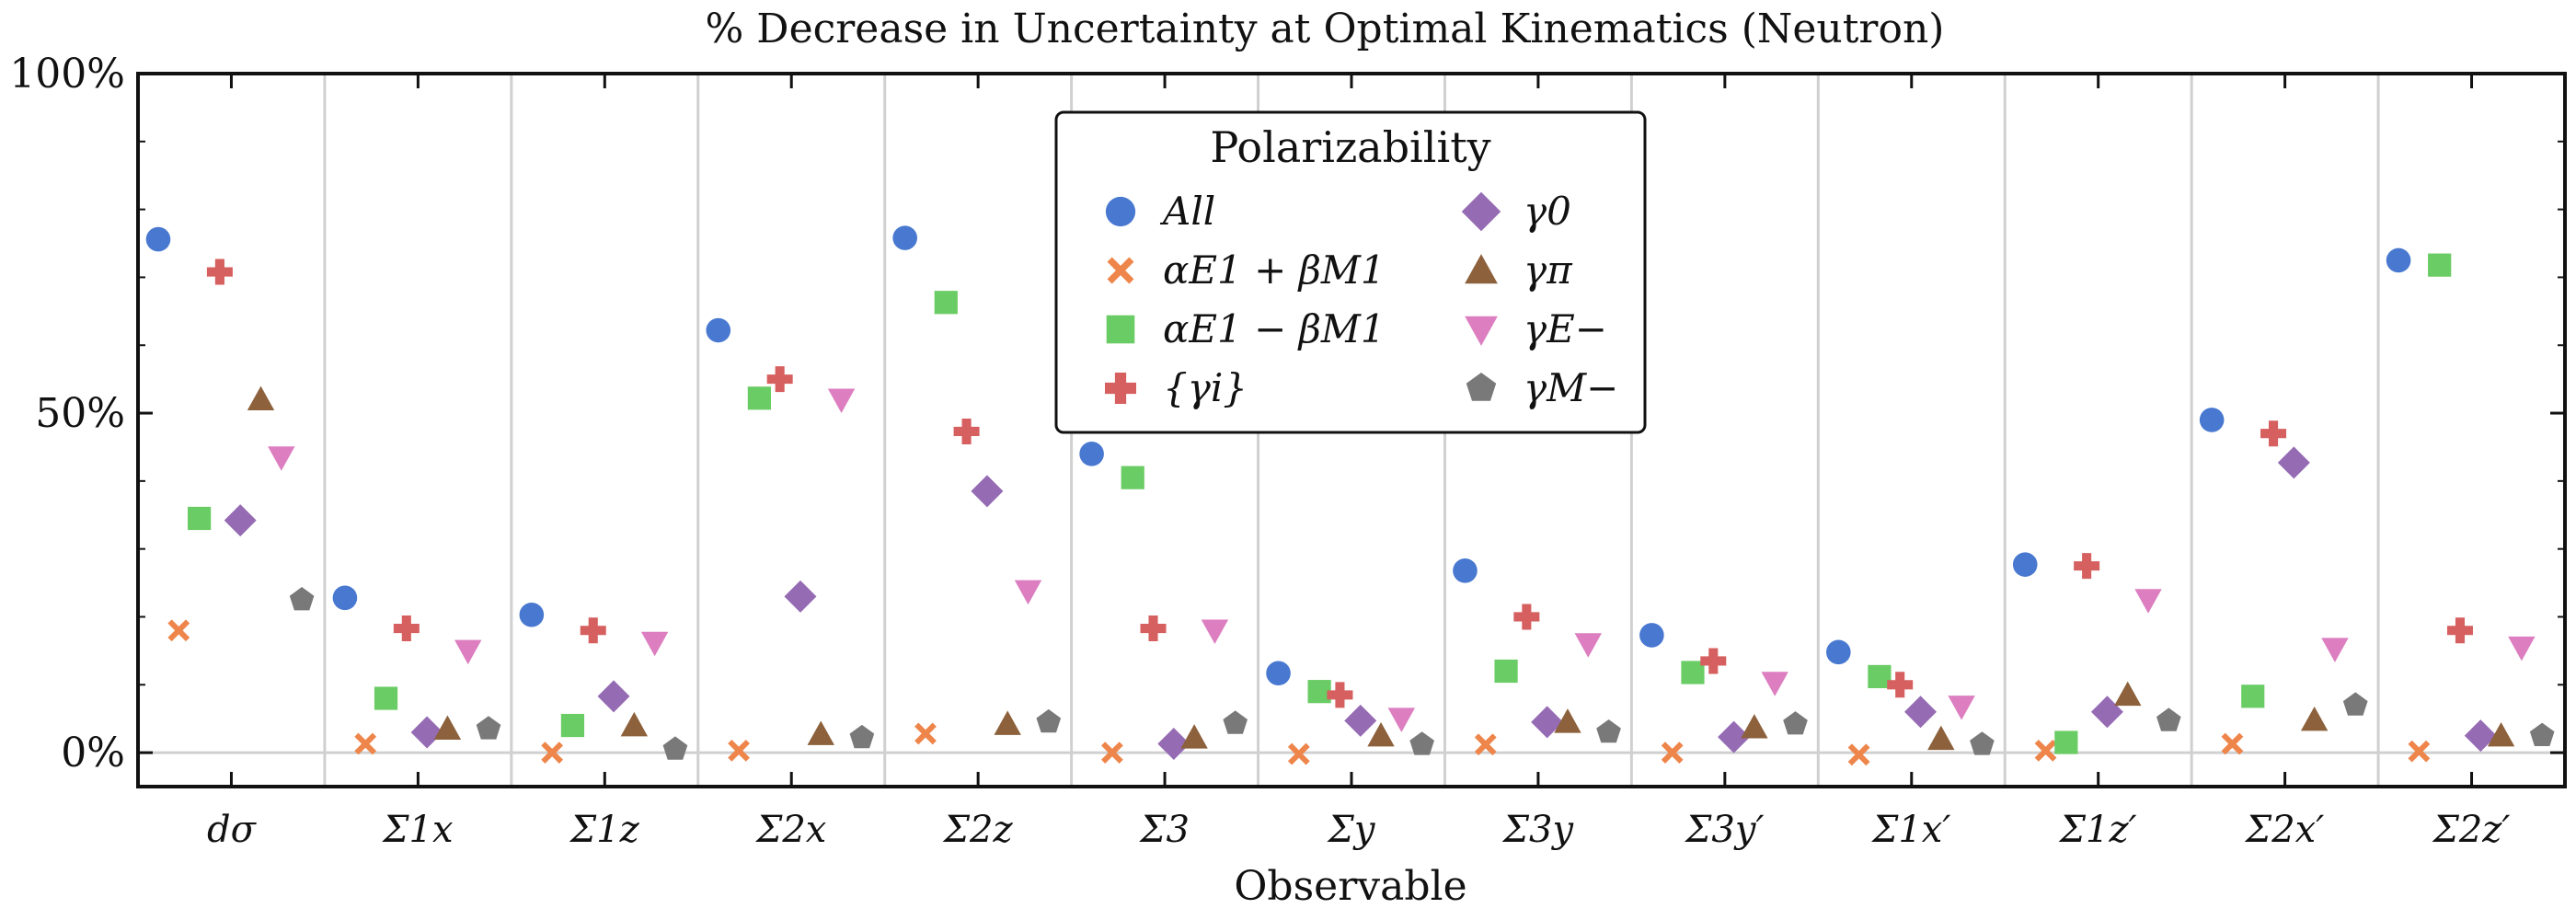 The width and height of the screenshot is (2576, 920). I want to click on legend-label: All, so click(1187, 211).